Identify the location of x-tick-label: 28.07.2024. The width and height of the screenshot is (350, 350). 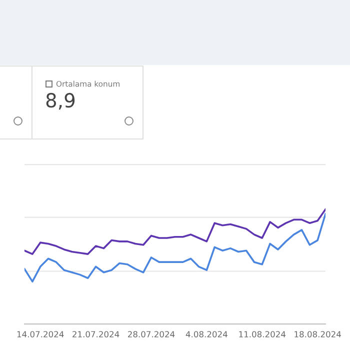
(151, 334).